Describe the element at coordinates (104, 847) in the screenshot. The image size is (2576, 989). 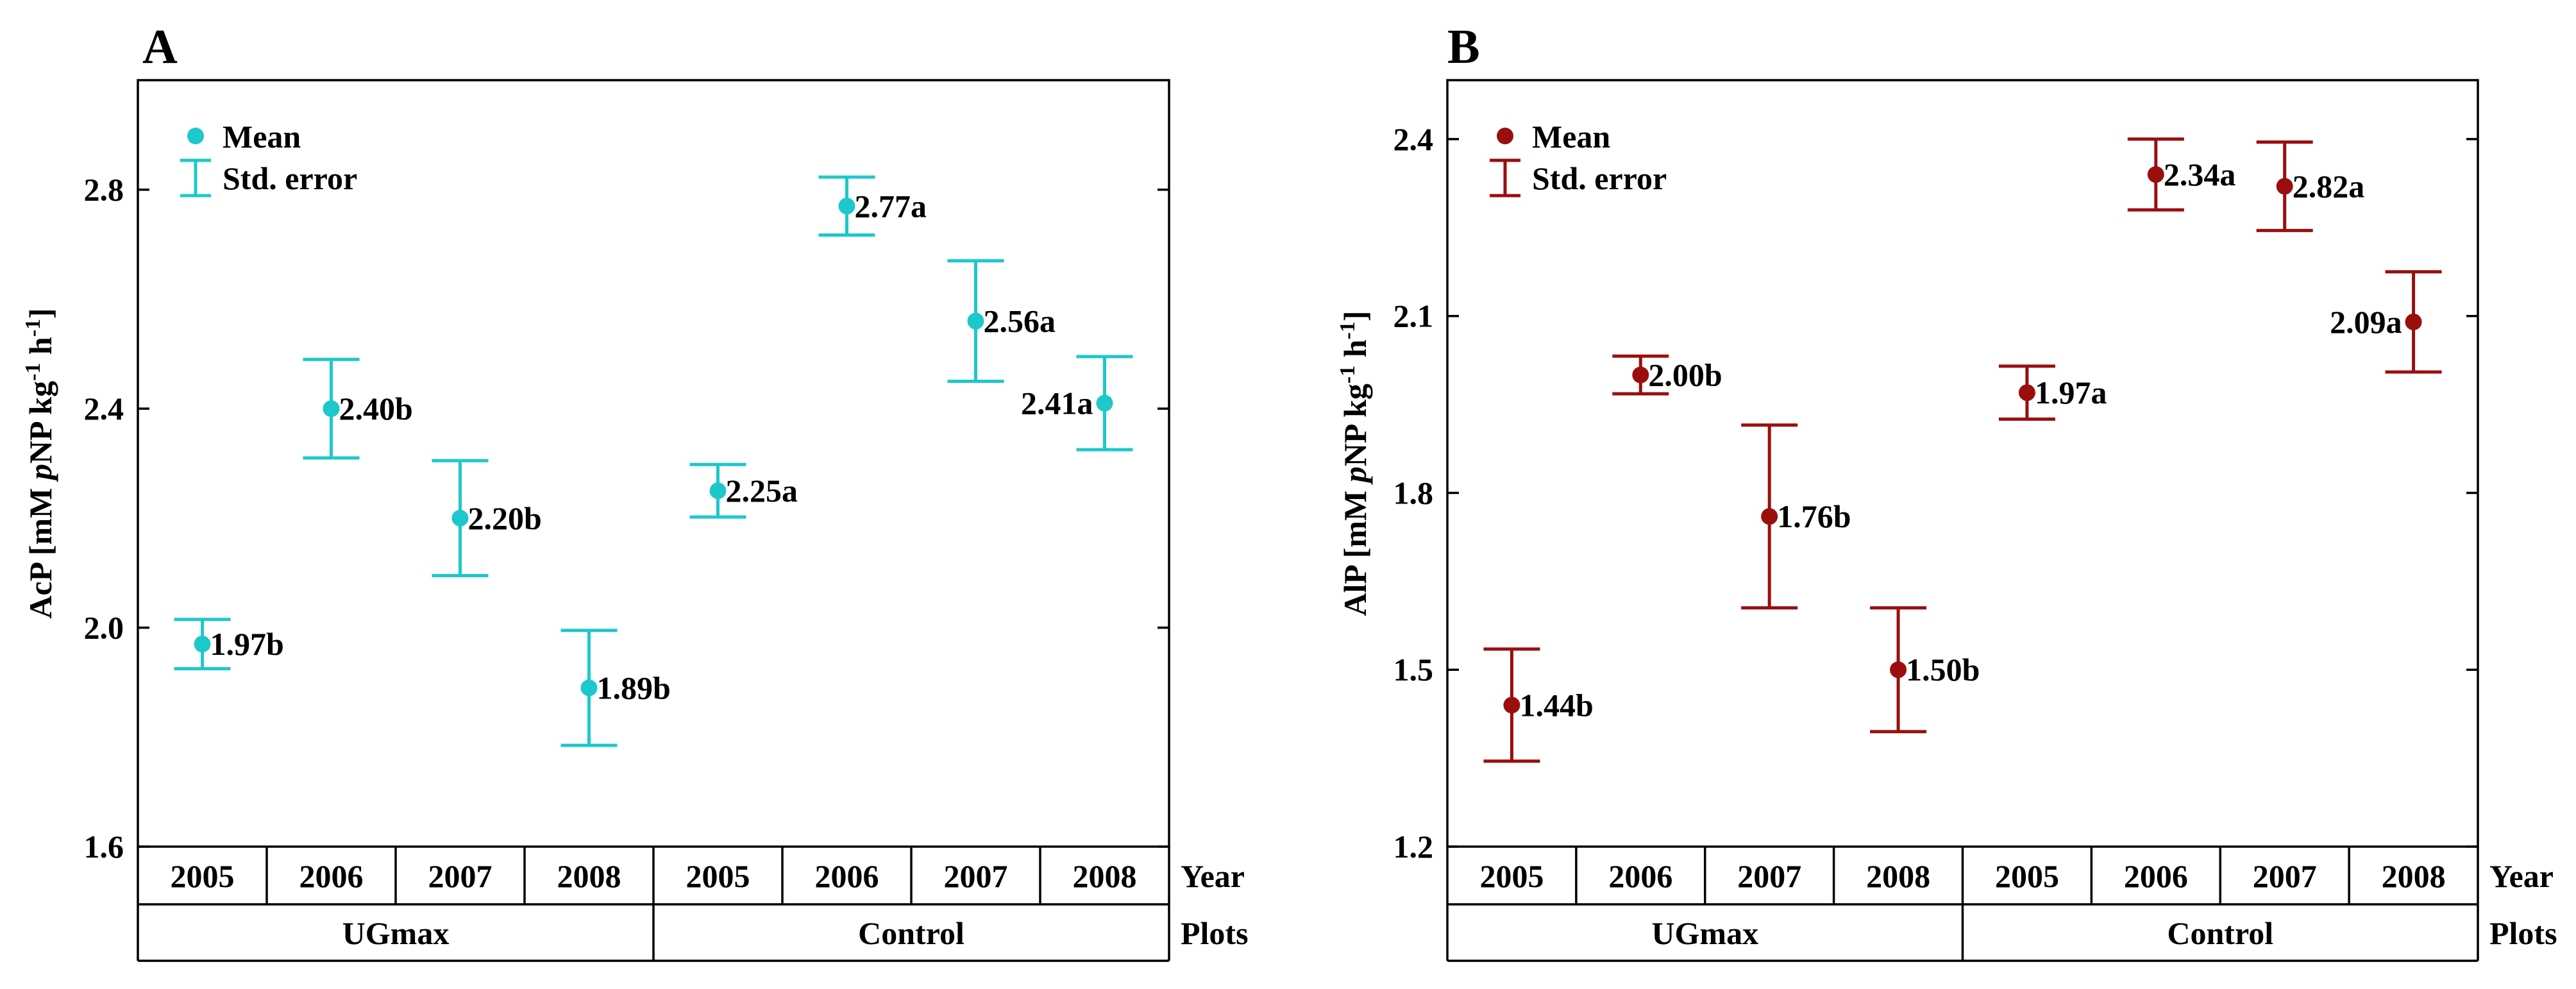
I see `y-tick-label: 1.6` at that location.